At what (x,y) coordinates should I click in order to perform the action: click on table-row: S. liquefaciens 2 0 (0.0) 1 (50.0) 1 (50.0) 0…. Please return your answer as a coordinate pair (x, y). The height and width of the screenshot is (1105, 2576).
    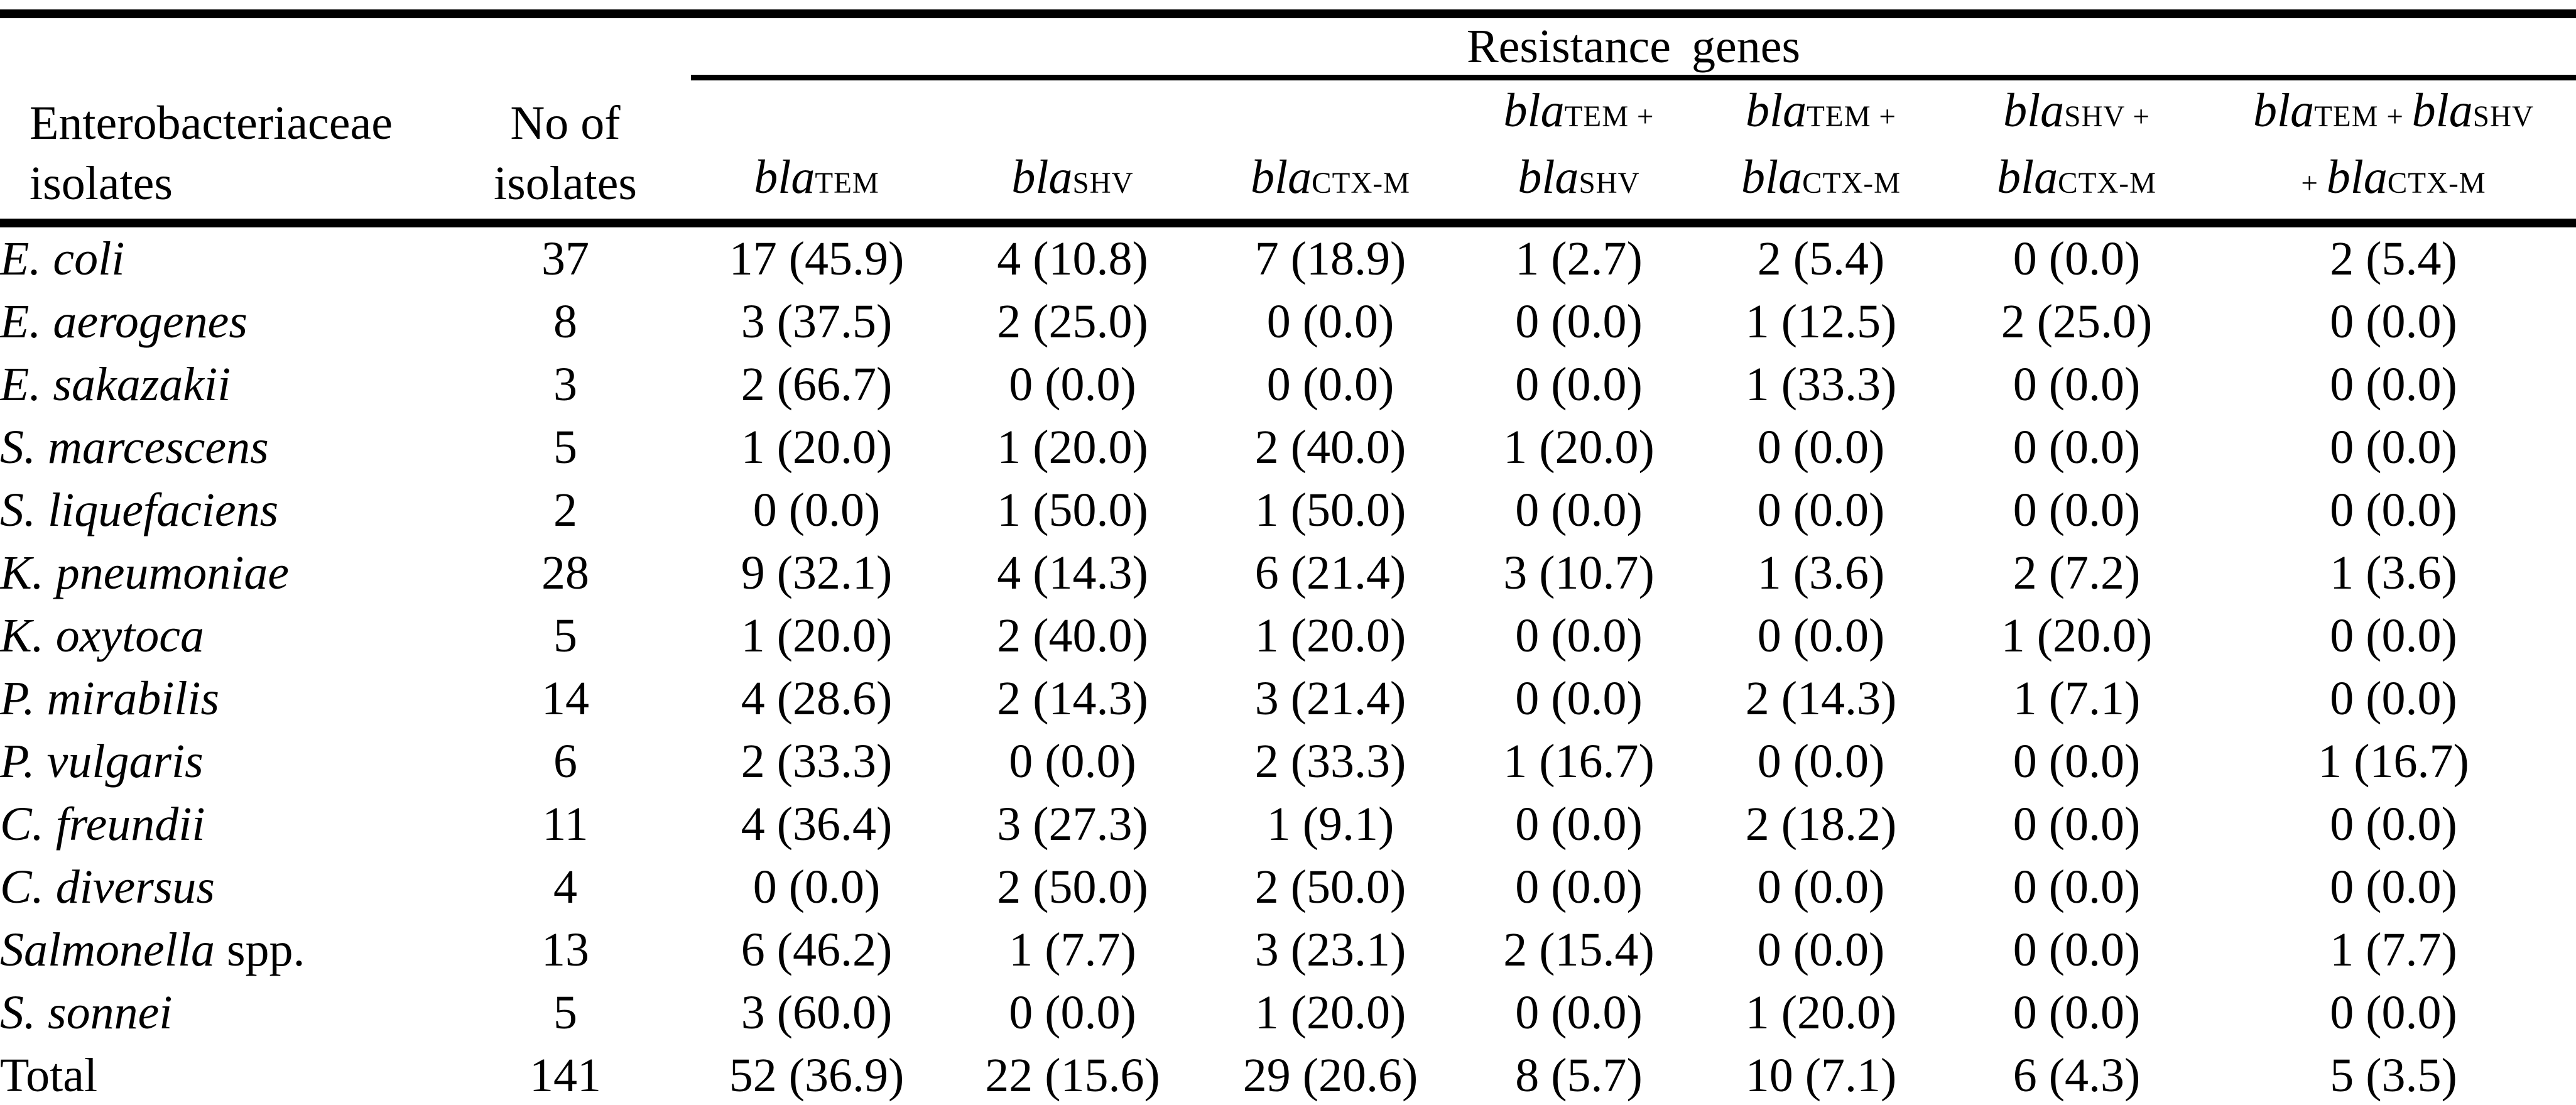
    Looking at the image, I should click on (1288, 510).